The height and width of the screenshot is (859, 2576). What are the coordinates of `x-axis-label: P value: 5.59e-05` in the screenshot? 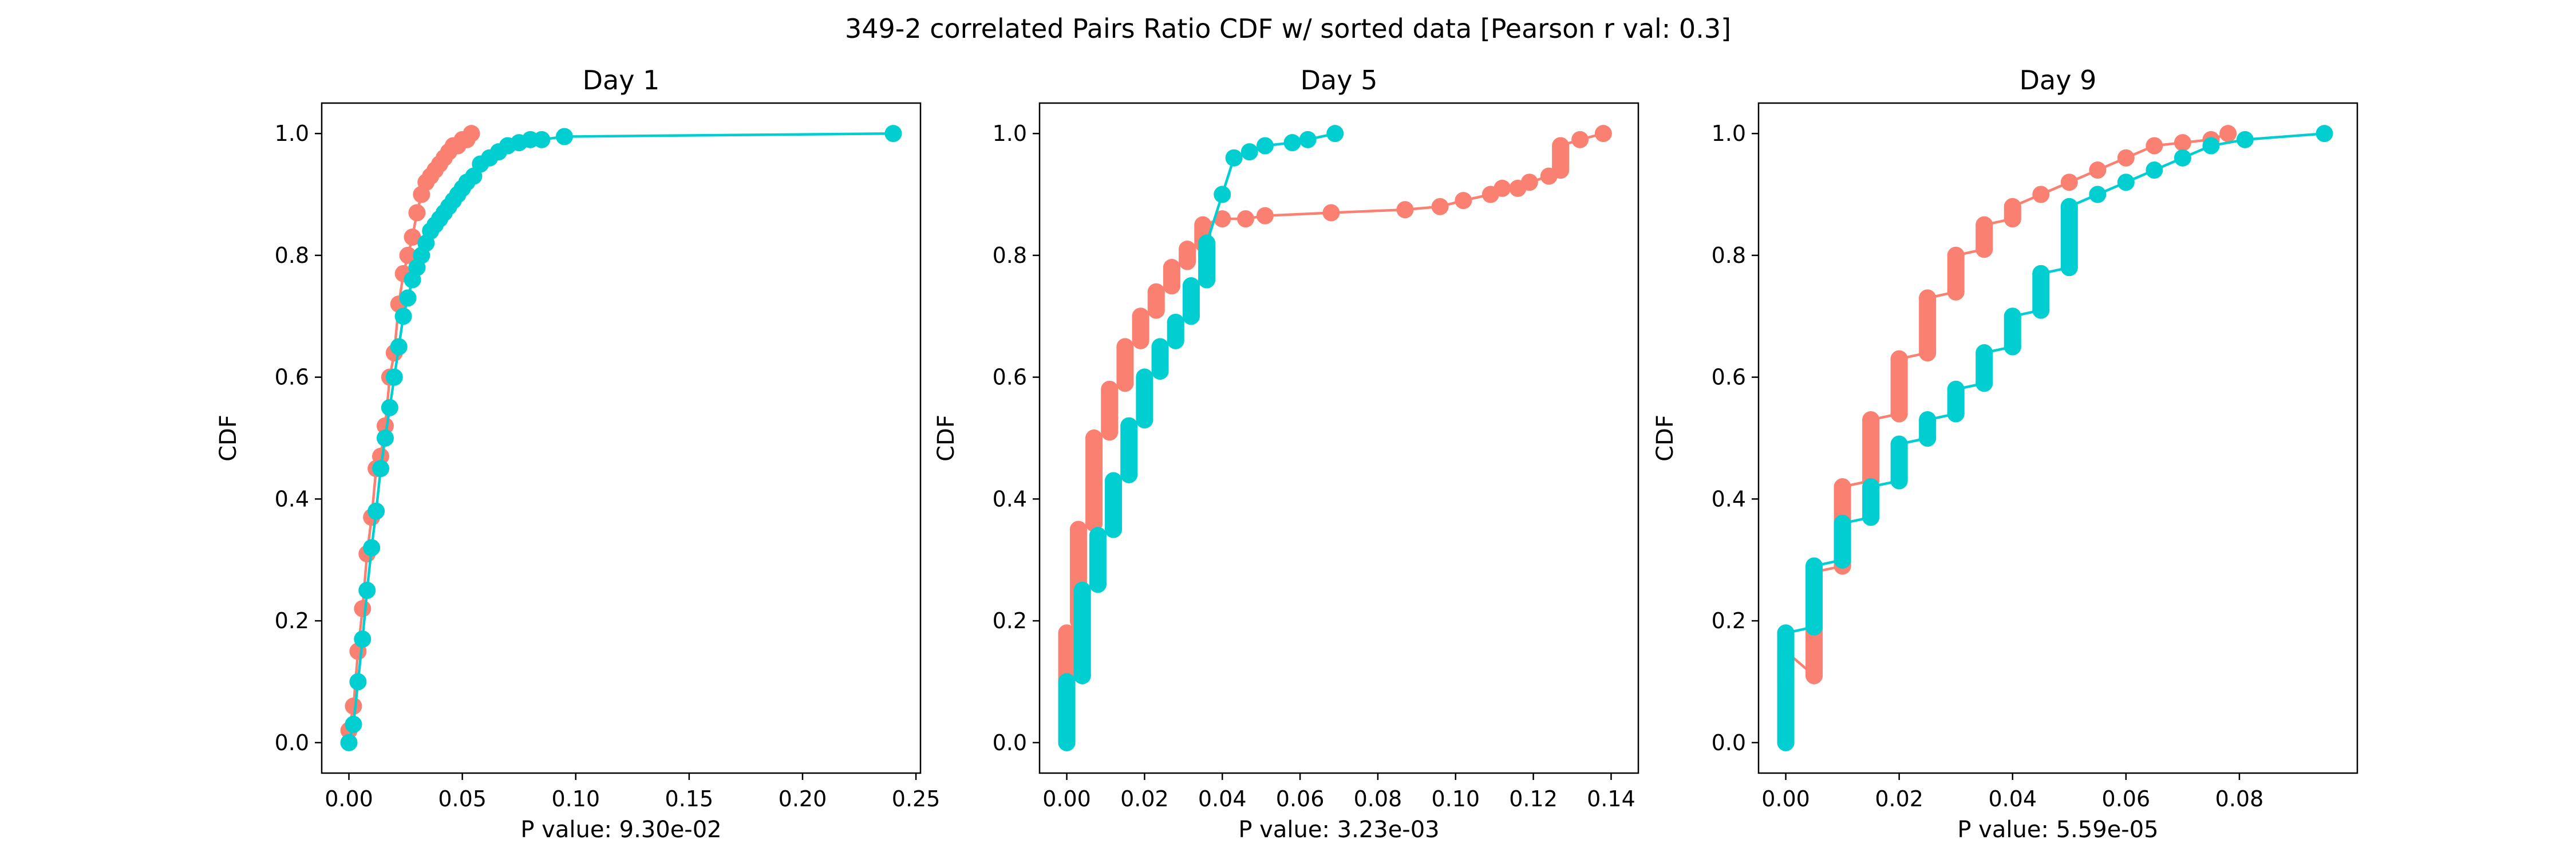 It's located at (2057, 830).